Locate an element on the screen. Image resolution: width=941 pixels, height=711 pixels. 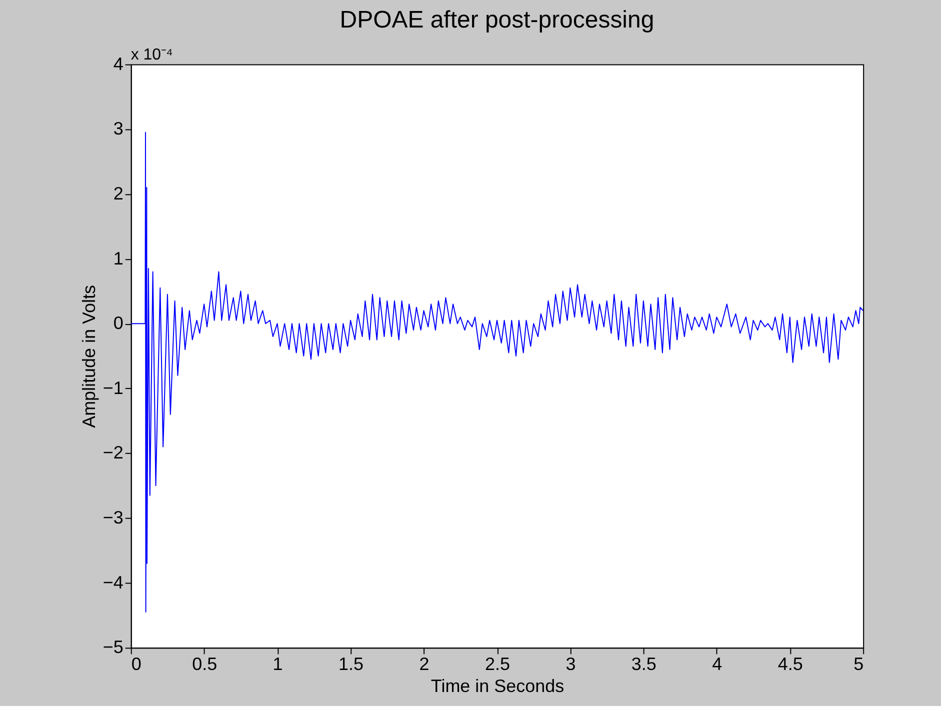
x-tick-label: 1 is located at coordinates (277, 664).